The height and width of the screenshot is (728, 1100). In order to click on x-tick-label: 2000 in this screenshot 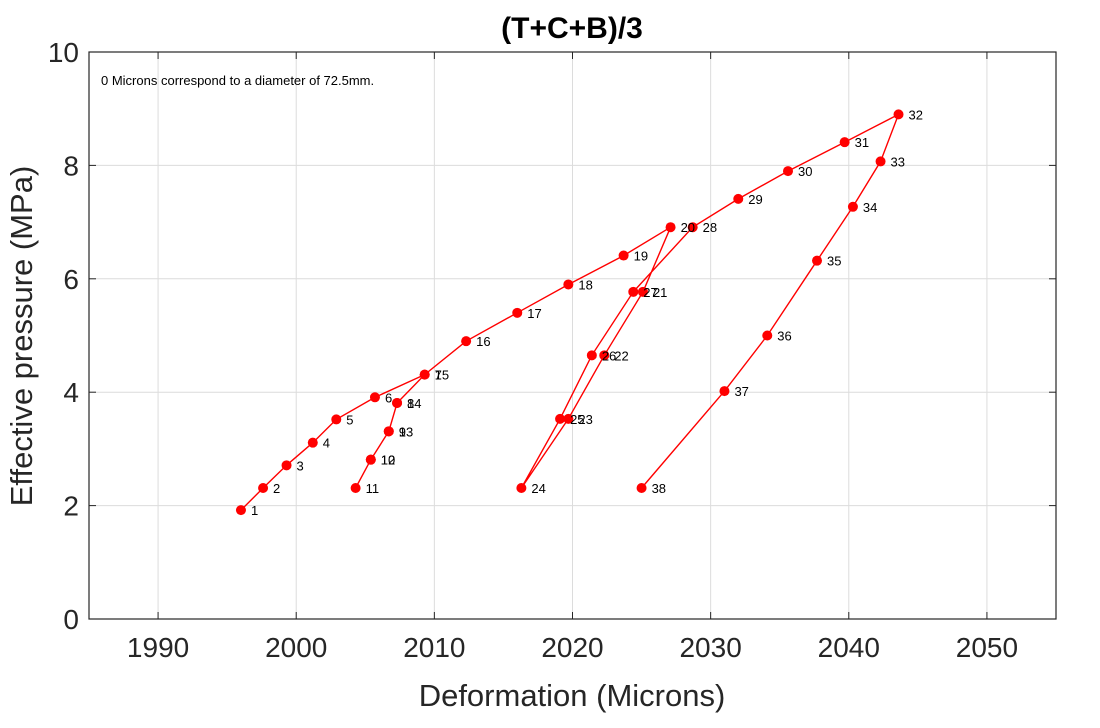, I will do `click(296, 647)`.